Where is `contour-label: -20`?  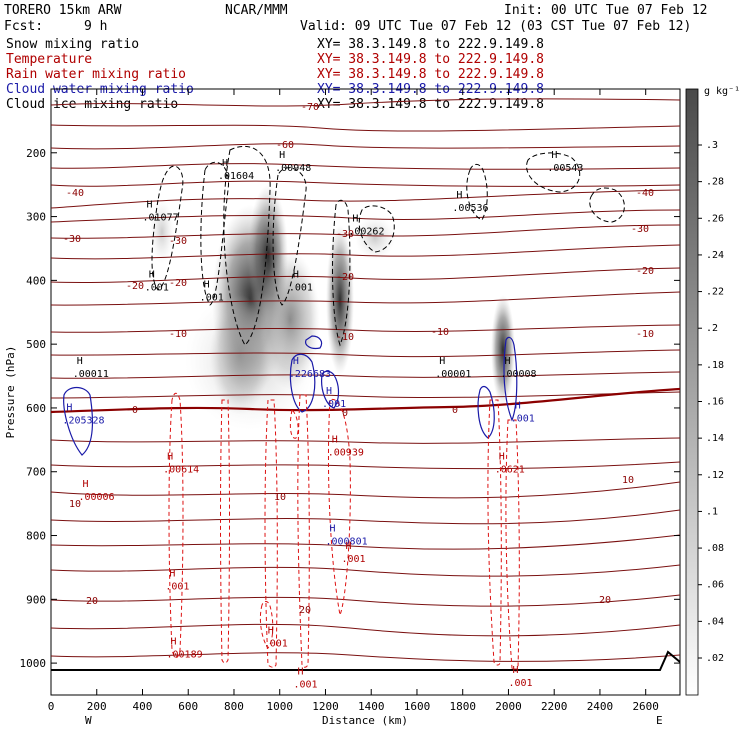
contour-label: -20 is located at coordinates (135, 286).